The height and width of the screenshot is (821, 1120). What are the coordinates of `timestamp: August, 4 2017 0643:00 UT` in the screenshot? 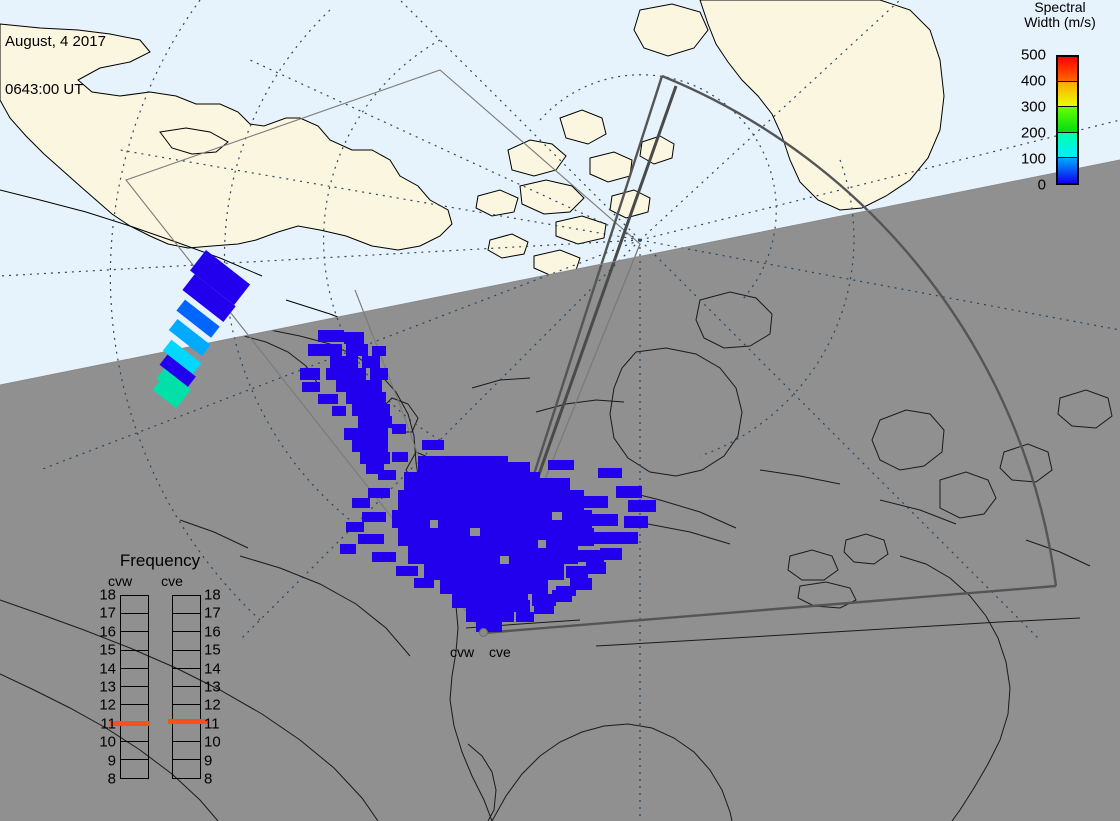 It's located at (55, 66).